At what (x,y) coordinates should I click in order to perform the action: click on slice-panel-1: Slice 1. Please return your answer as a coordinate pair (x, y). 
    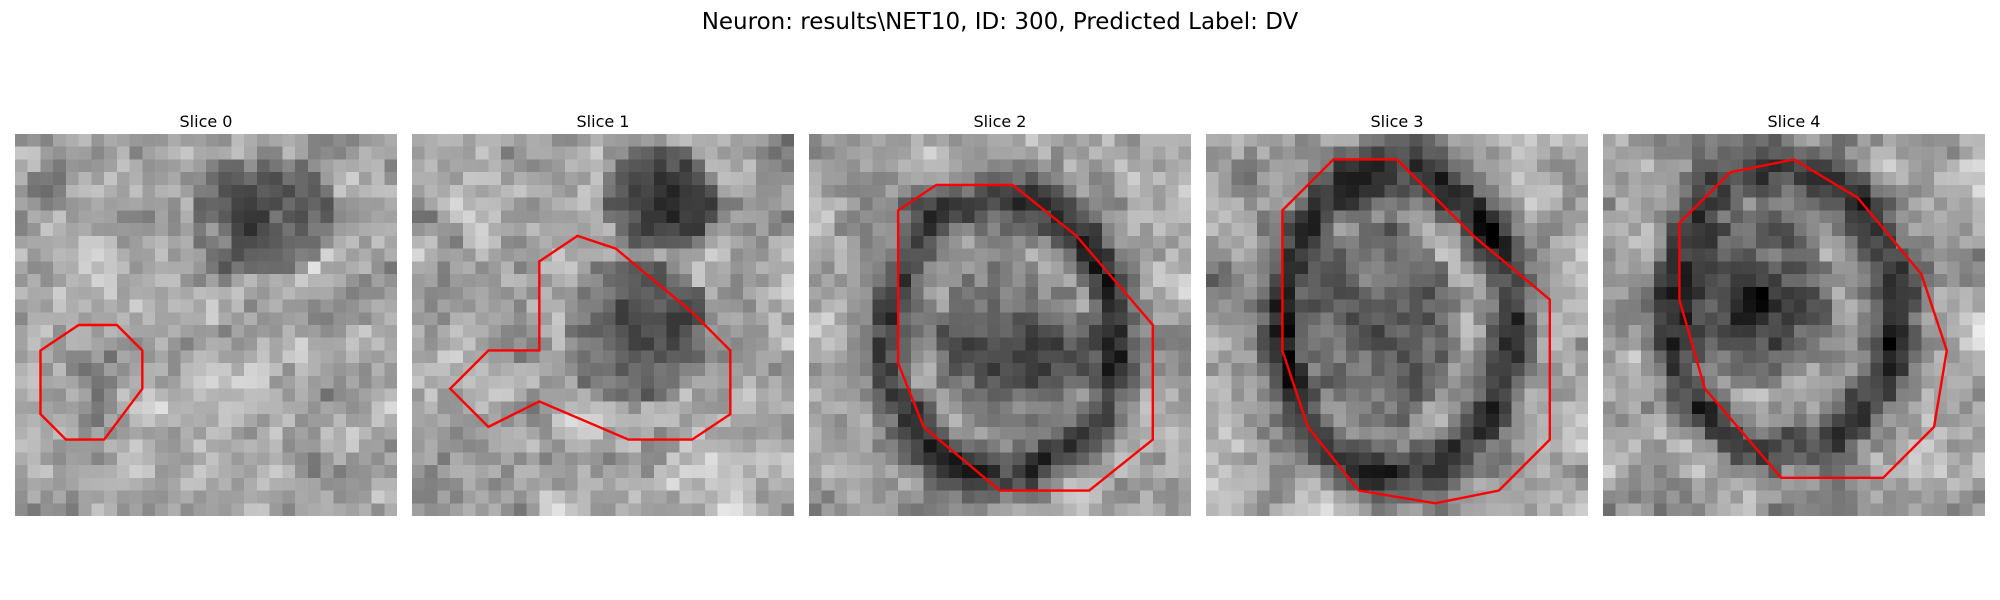
    Looking at the image, I should click on (603, 313).